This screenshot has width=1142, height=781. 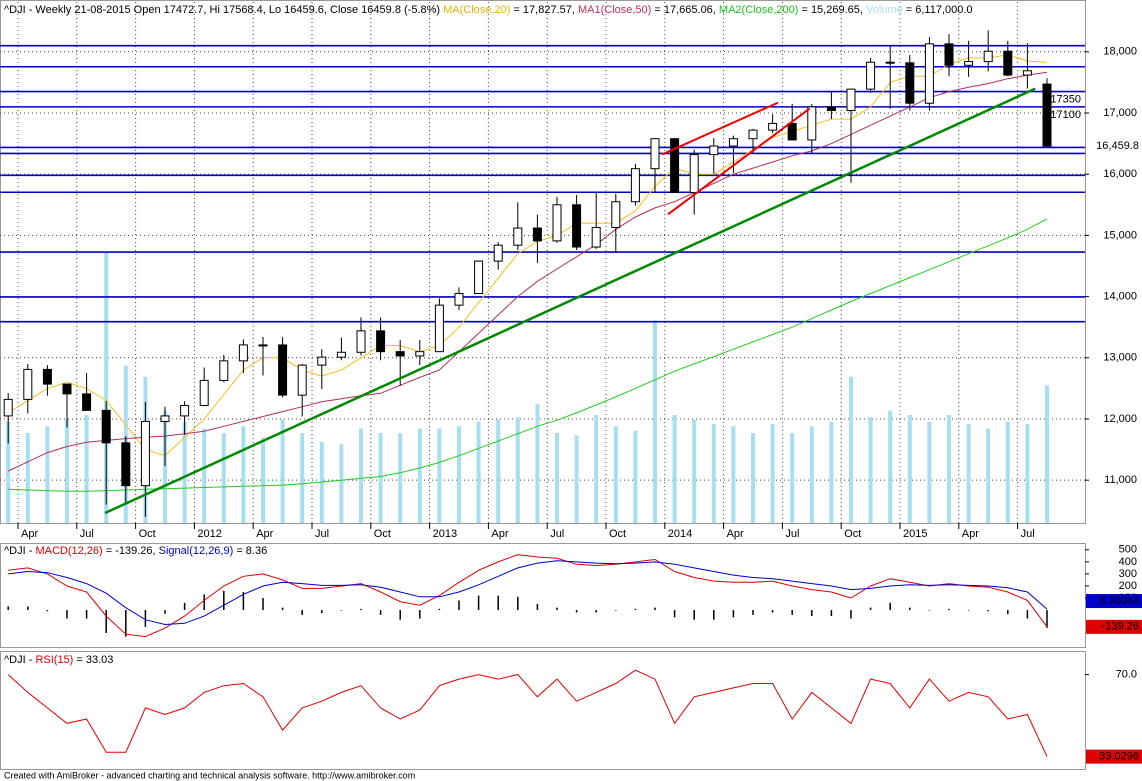 What do you see at coordinates (685, 10) in the screenshot?
I see `title-part: = 17,665.06,` at bounding box center [685, 10].